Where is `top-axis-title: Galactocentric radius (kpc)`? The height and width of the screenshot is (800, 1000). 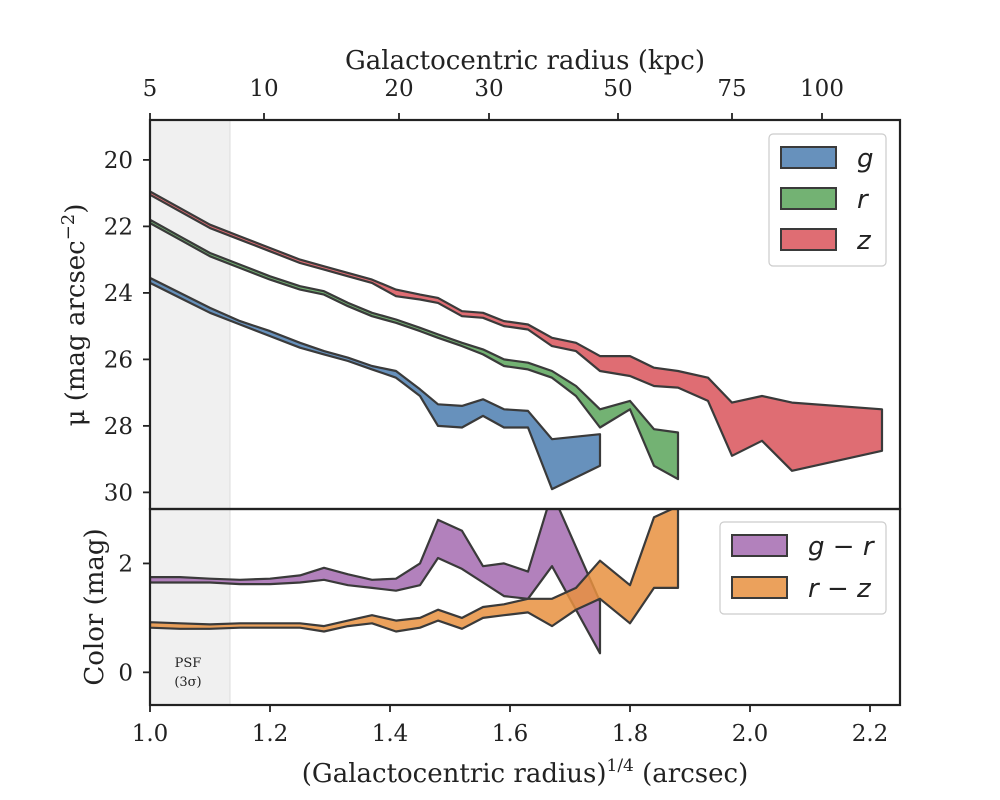 top-axis-title: Galactocentric radius (kpc) is located at coordinates (525, 61).